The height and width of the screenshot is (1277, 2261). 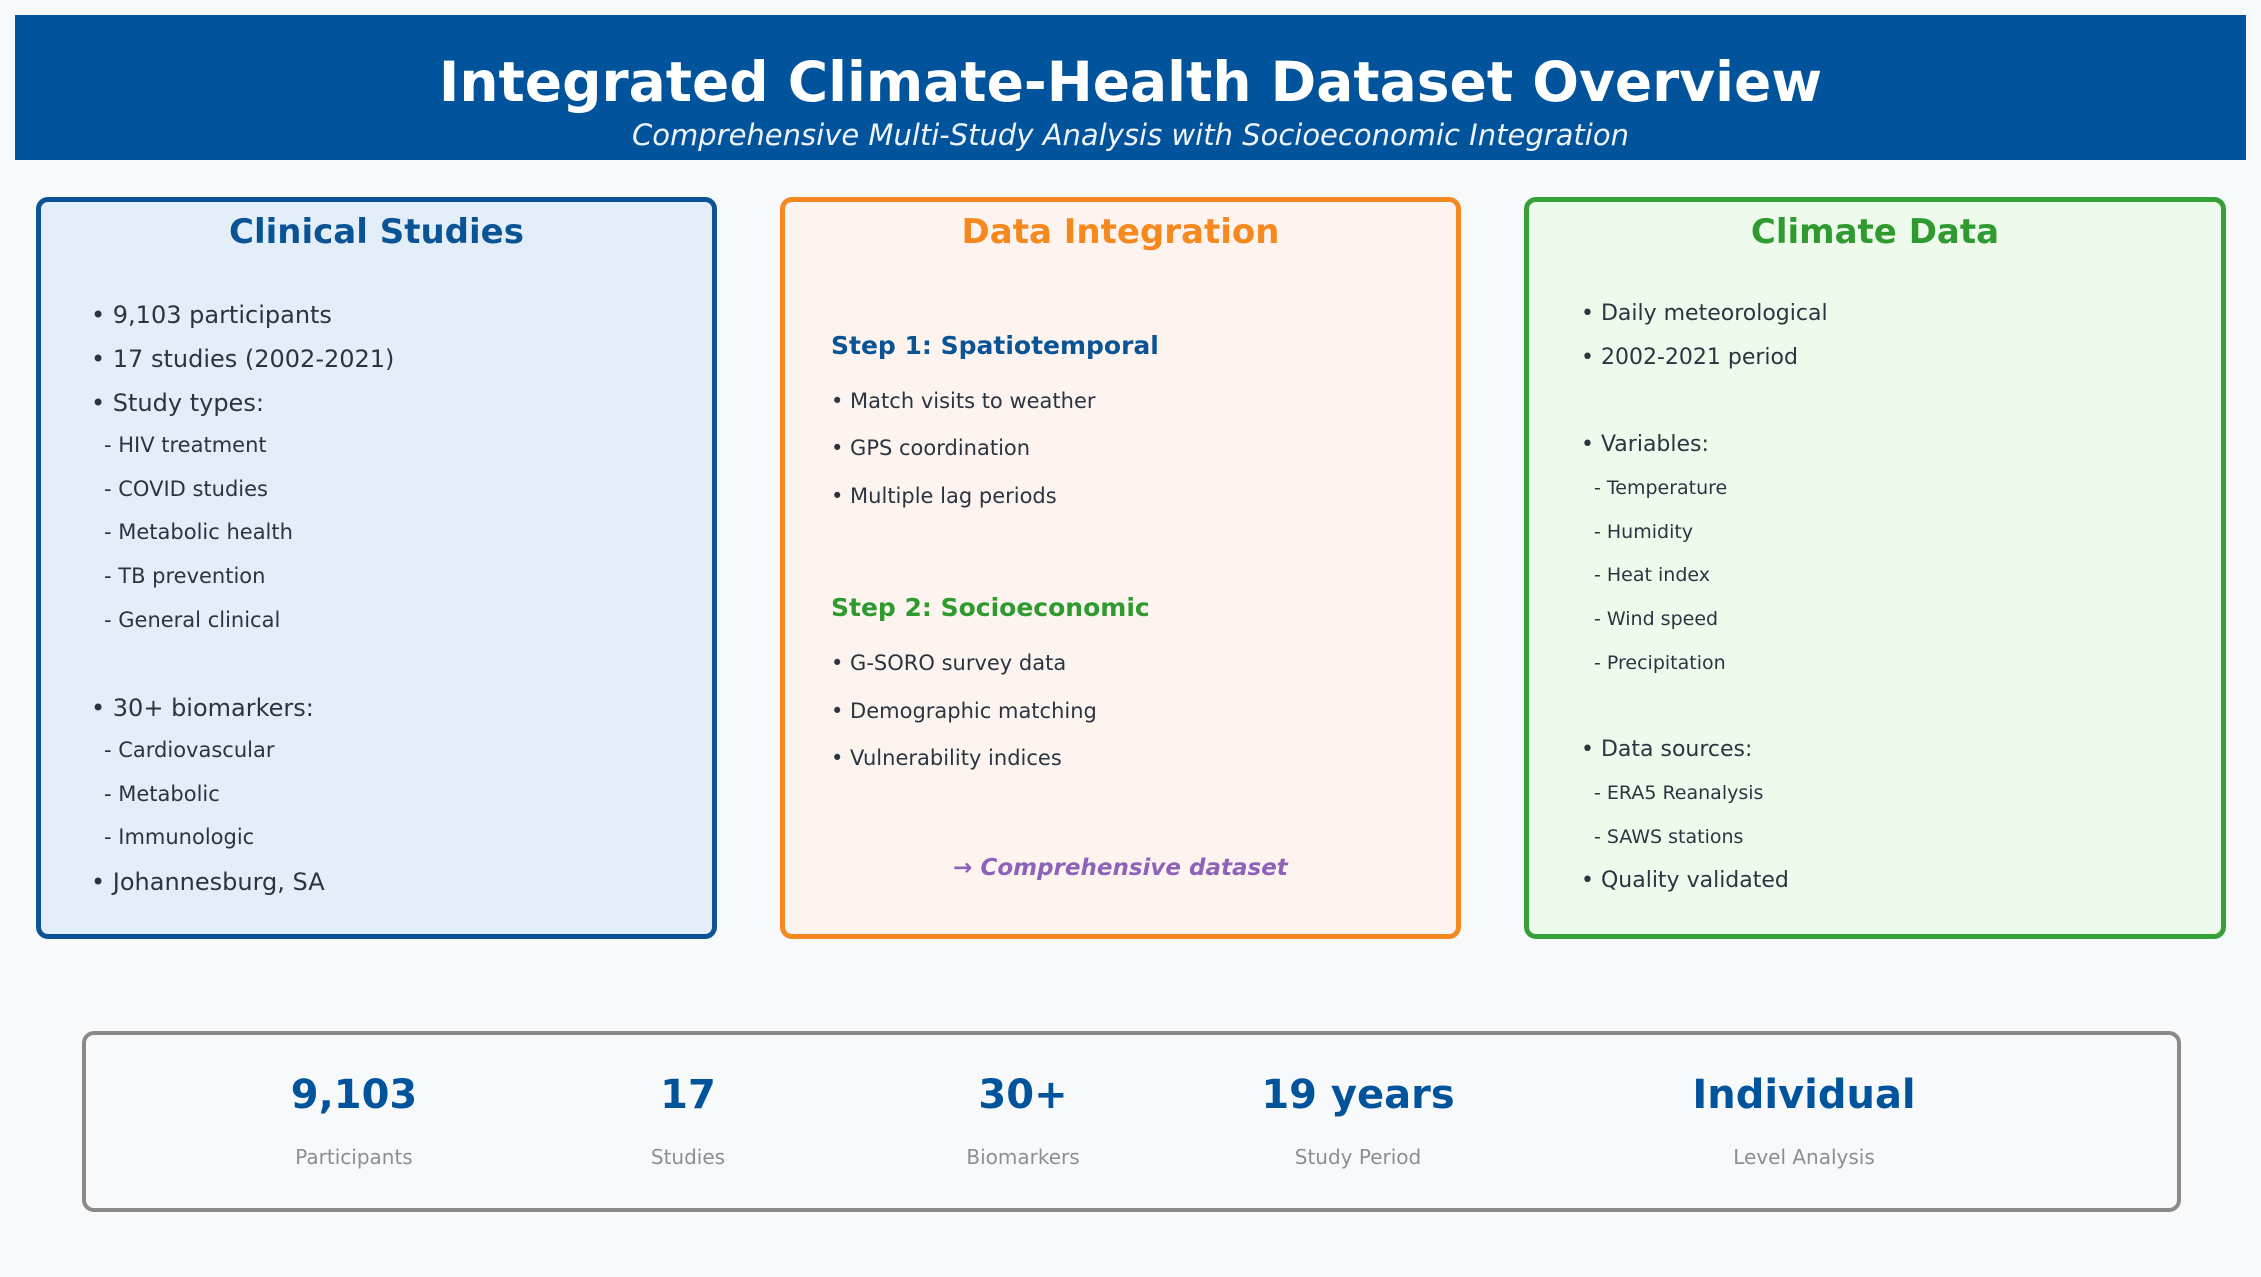 What do you see at coordinates (1667, 749) in the screenshot?
I see `climate-line: • Data sources:` at bounding box center [1667, 749].